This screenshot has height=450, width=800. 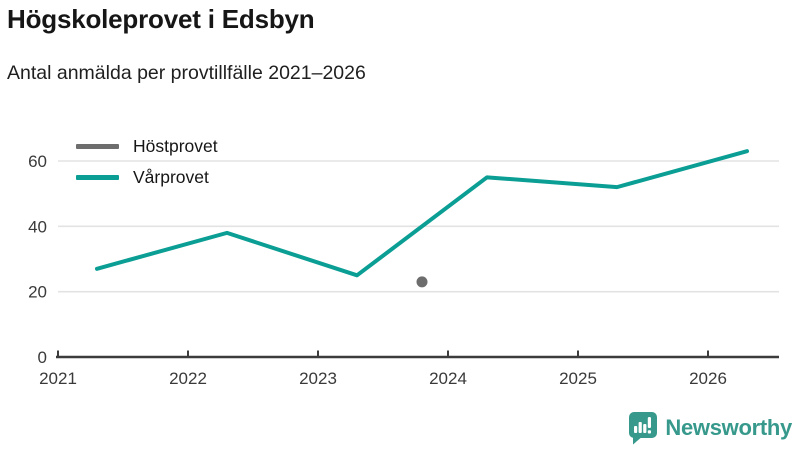 What do you see at coordinates (643, 428) in the screenshot?
I see `bar-chart-speech-bubble-icon` at bounding box center [643, 428].